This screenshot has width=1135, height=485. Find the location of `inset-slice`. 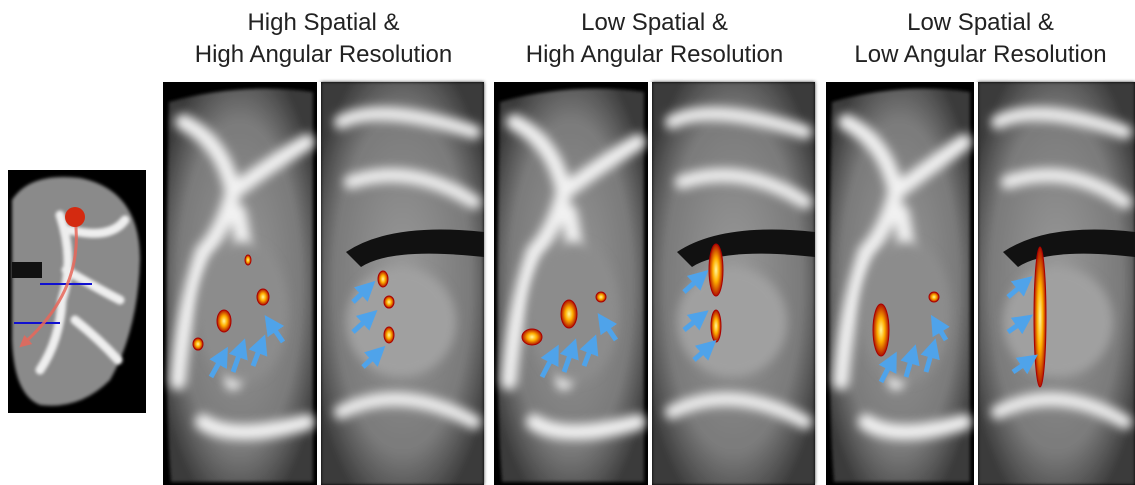

inset-slice is located at coordinates (77, 291).